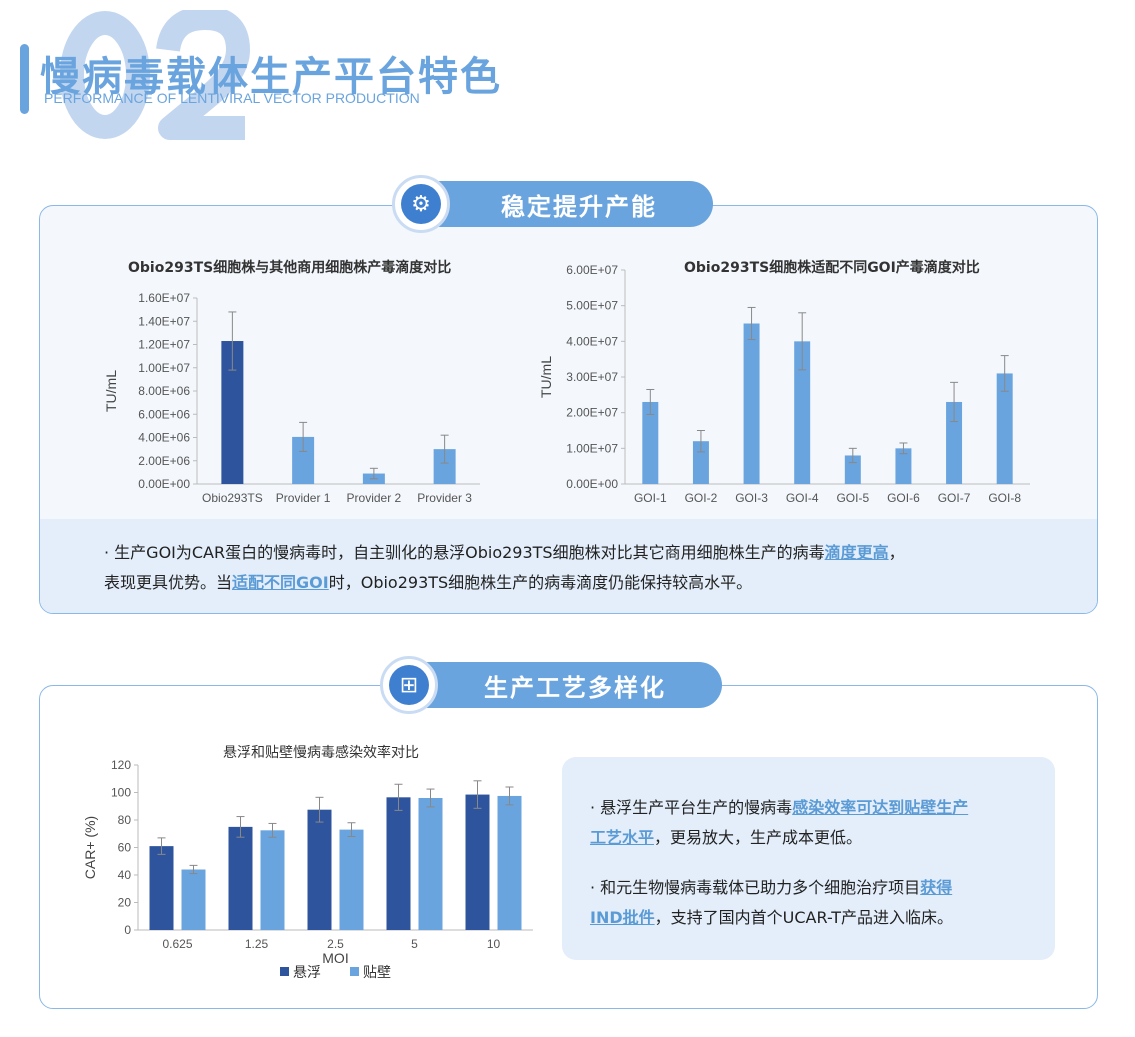 The image size is (1135, 1037). What do you see at coordinates (257, 944) in the screenshot?
I see `x-tick-label: 1.25` at bounding box center [257, 944].